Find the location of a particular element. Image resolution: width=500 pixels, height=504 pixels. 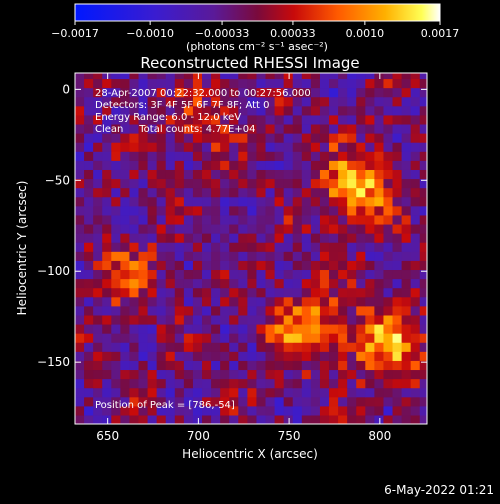

x-tick-label: 750 is located at coordinates (289, 436).